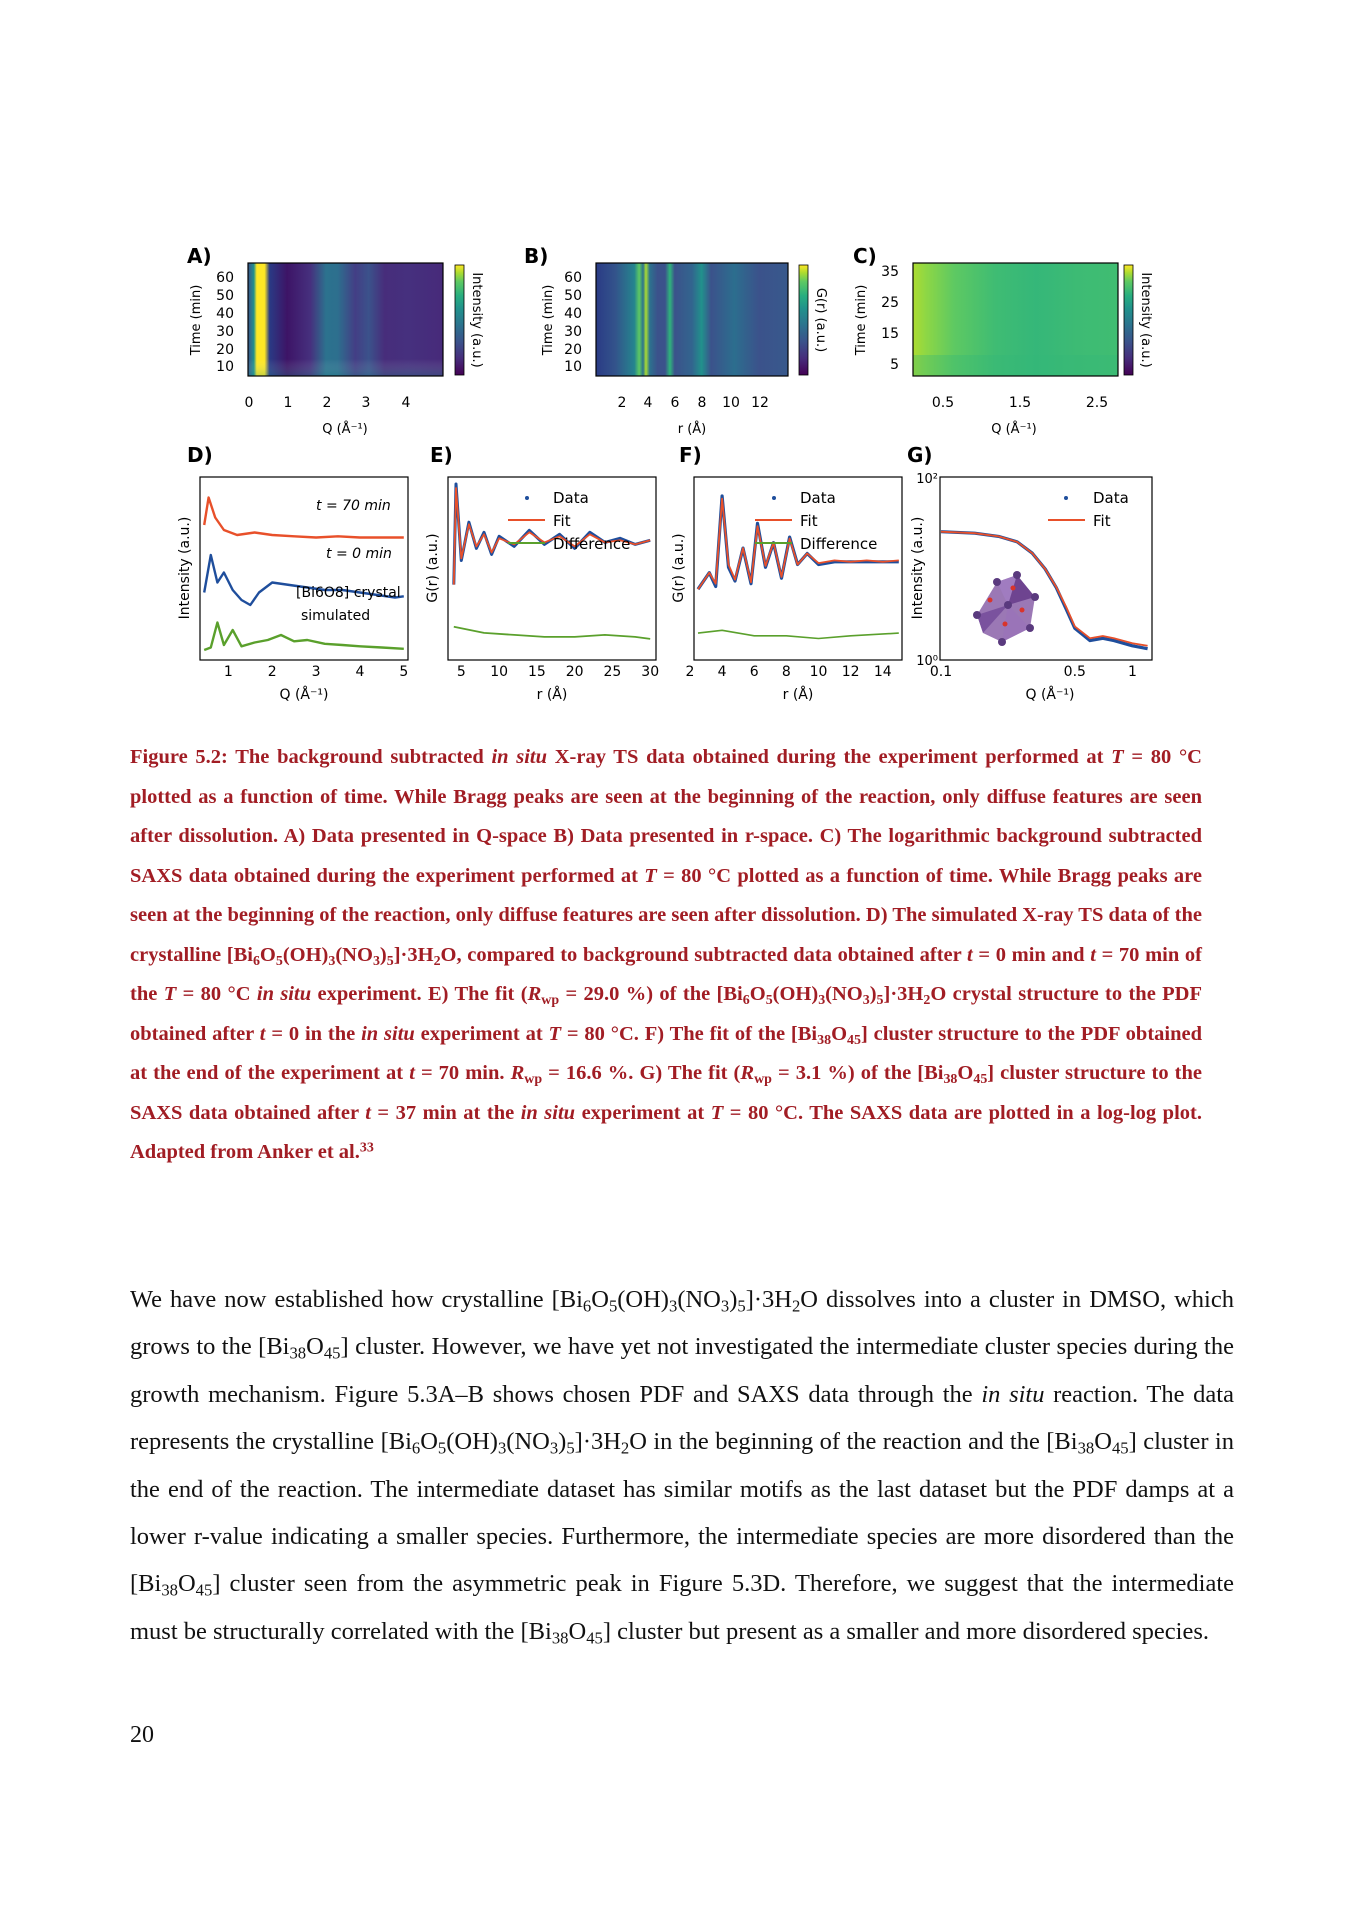 The width and height of the screenshot is (1357, 1920). I want to click on panel-f-xticks: 2 4 6 8 10 12 14, so click(789, 672).